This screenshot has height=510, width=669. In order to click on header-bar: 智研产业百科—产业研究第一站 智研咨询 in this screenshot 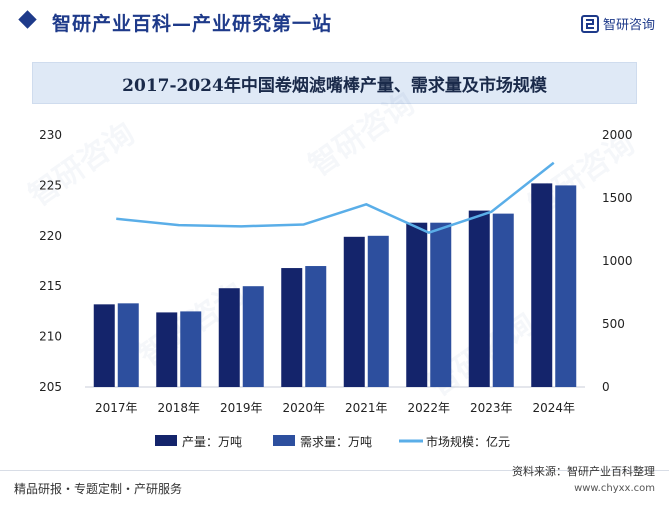, I will do `click(334, 24)`.